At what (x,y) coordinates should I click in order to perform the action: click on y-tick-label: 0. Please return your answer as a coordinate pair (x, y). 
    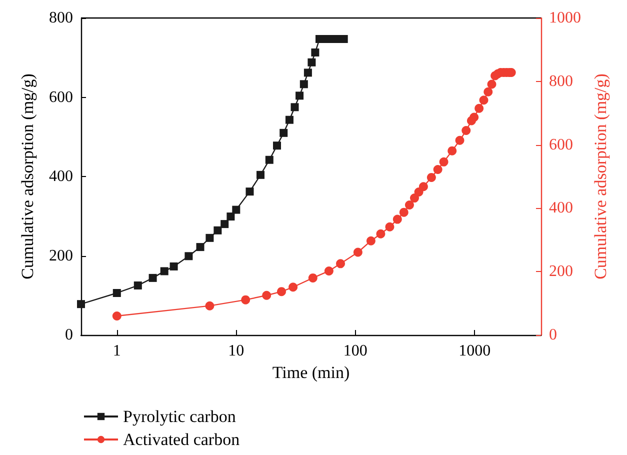
    Looking at the image, I should click on (69, 335).